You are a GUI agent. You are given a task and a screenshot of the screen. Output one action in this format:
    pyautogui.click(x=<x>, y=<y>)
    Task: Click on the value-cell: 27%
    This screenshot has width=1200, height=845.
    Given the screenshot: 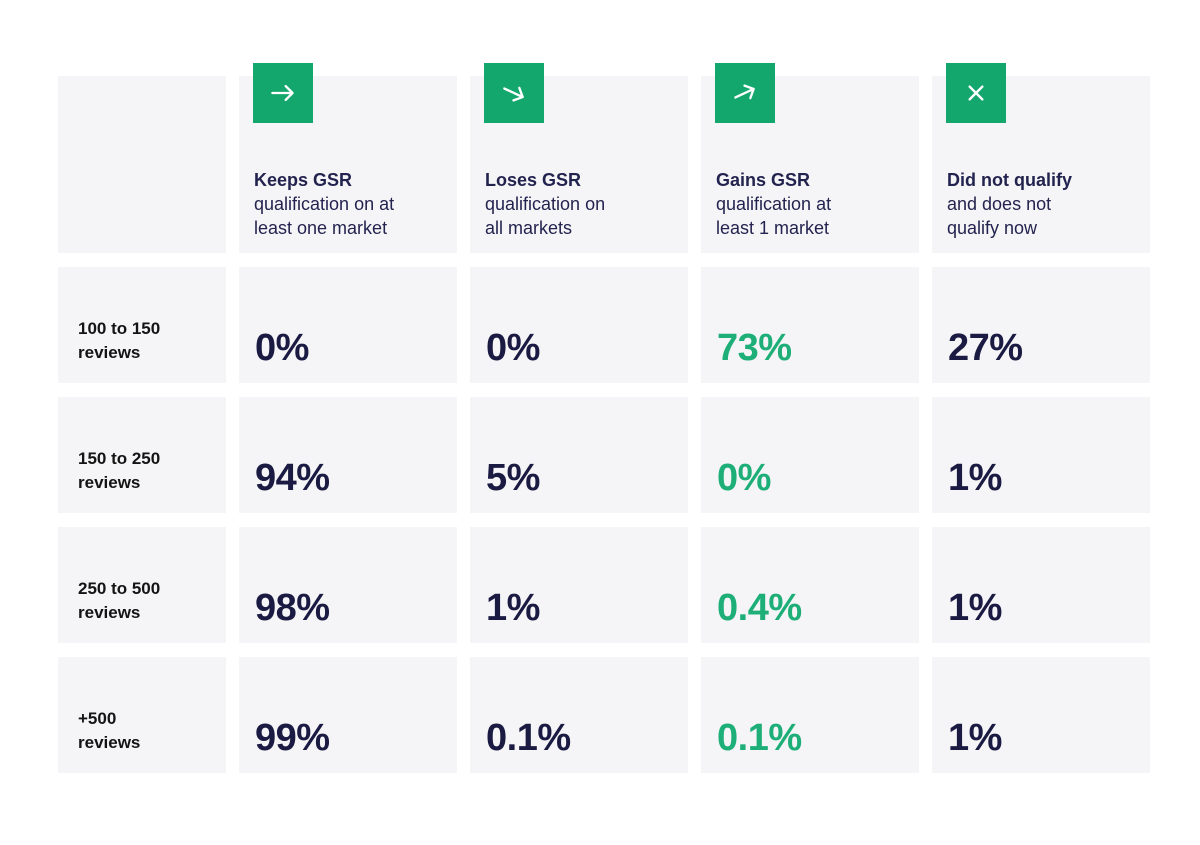 What is the action you would take?
    pyautogui.click(x=1041, y=325)
    